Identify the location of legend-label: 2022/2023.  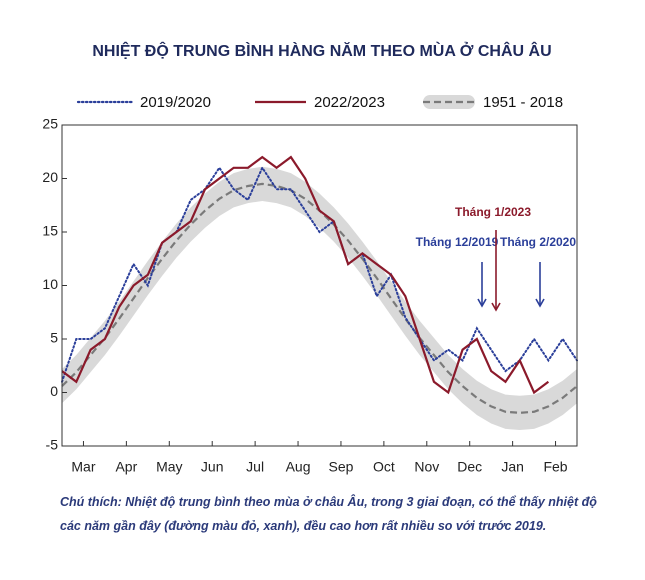
(349, 102).